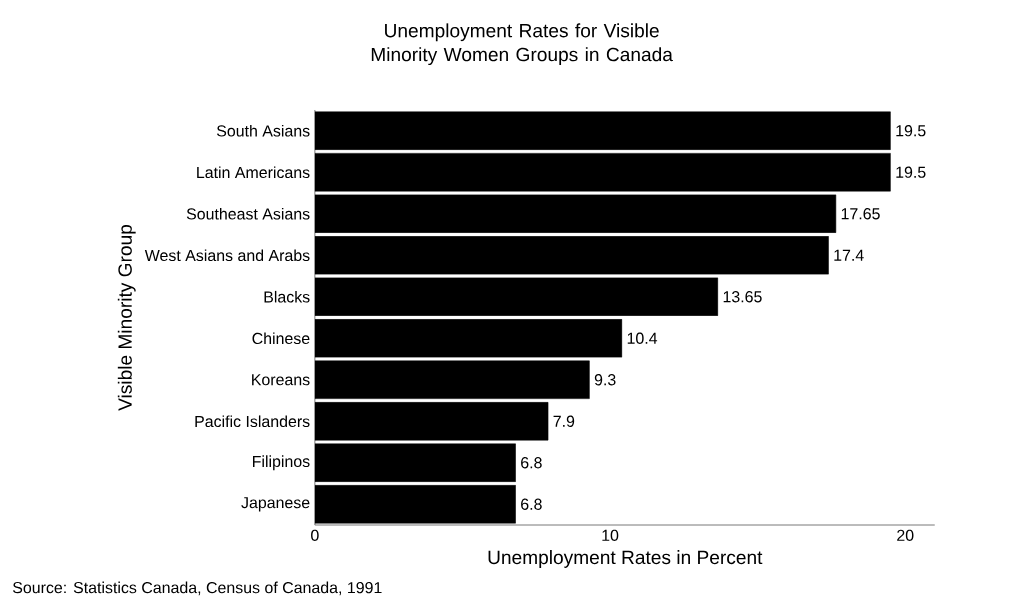 The height and width of the screenshot is (611, 1030). I want to click on x-axis-title: Unemployment Rates in Percent, so click(625, 559).